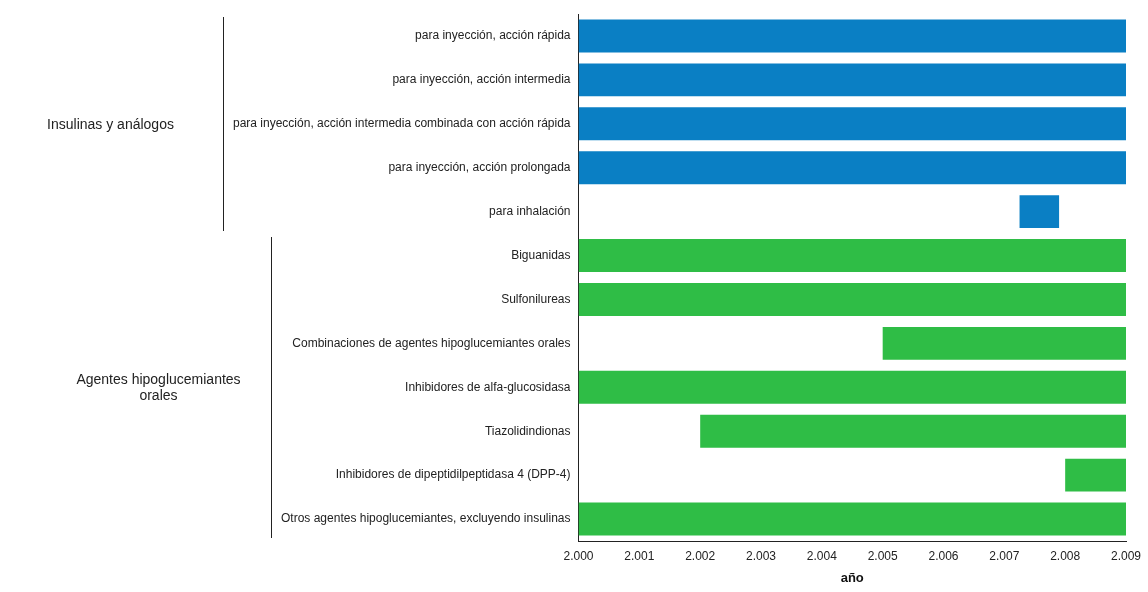 The width and height of the screenshot is (1148, 592). What do you see at coordinates (481, 79) in the screenshot?
I see `y-tick-label: para inyección, acción intermedia` at bounding box center [481, 79].